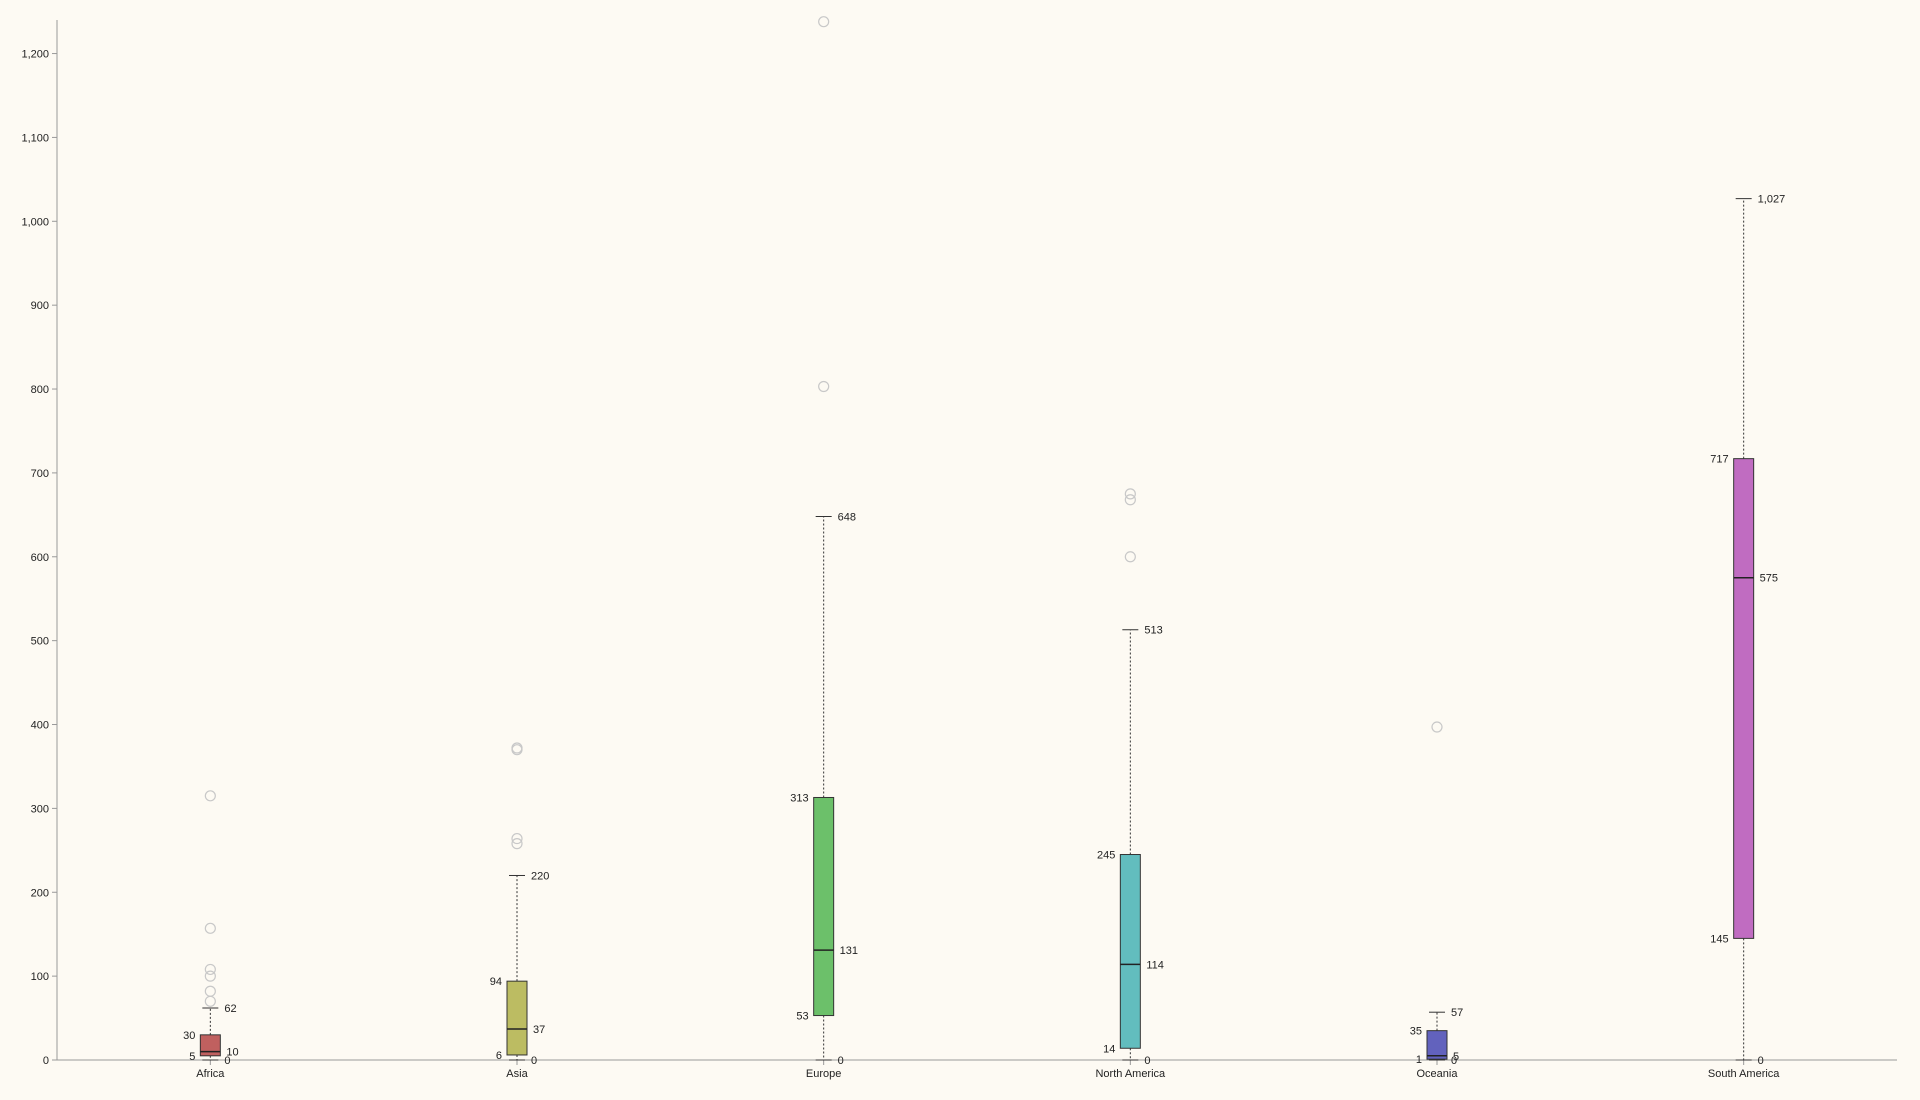 The height and width of the screenshot is (1100, 1920). Describe the element at coordinates (847, 518) in the screenshot. I see `max-label: 648` at that location.